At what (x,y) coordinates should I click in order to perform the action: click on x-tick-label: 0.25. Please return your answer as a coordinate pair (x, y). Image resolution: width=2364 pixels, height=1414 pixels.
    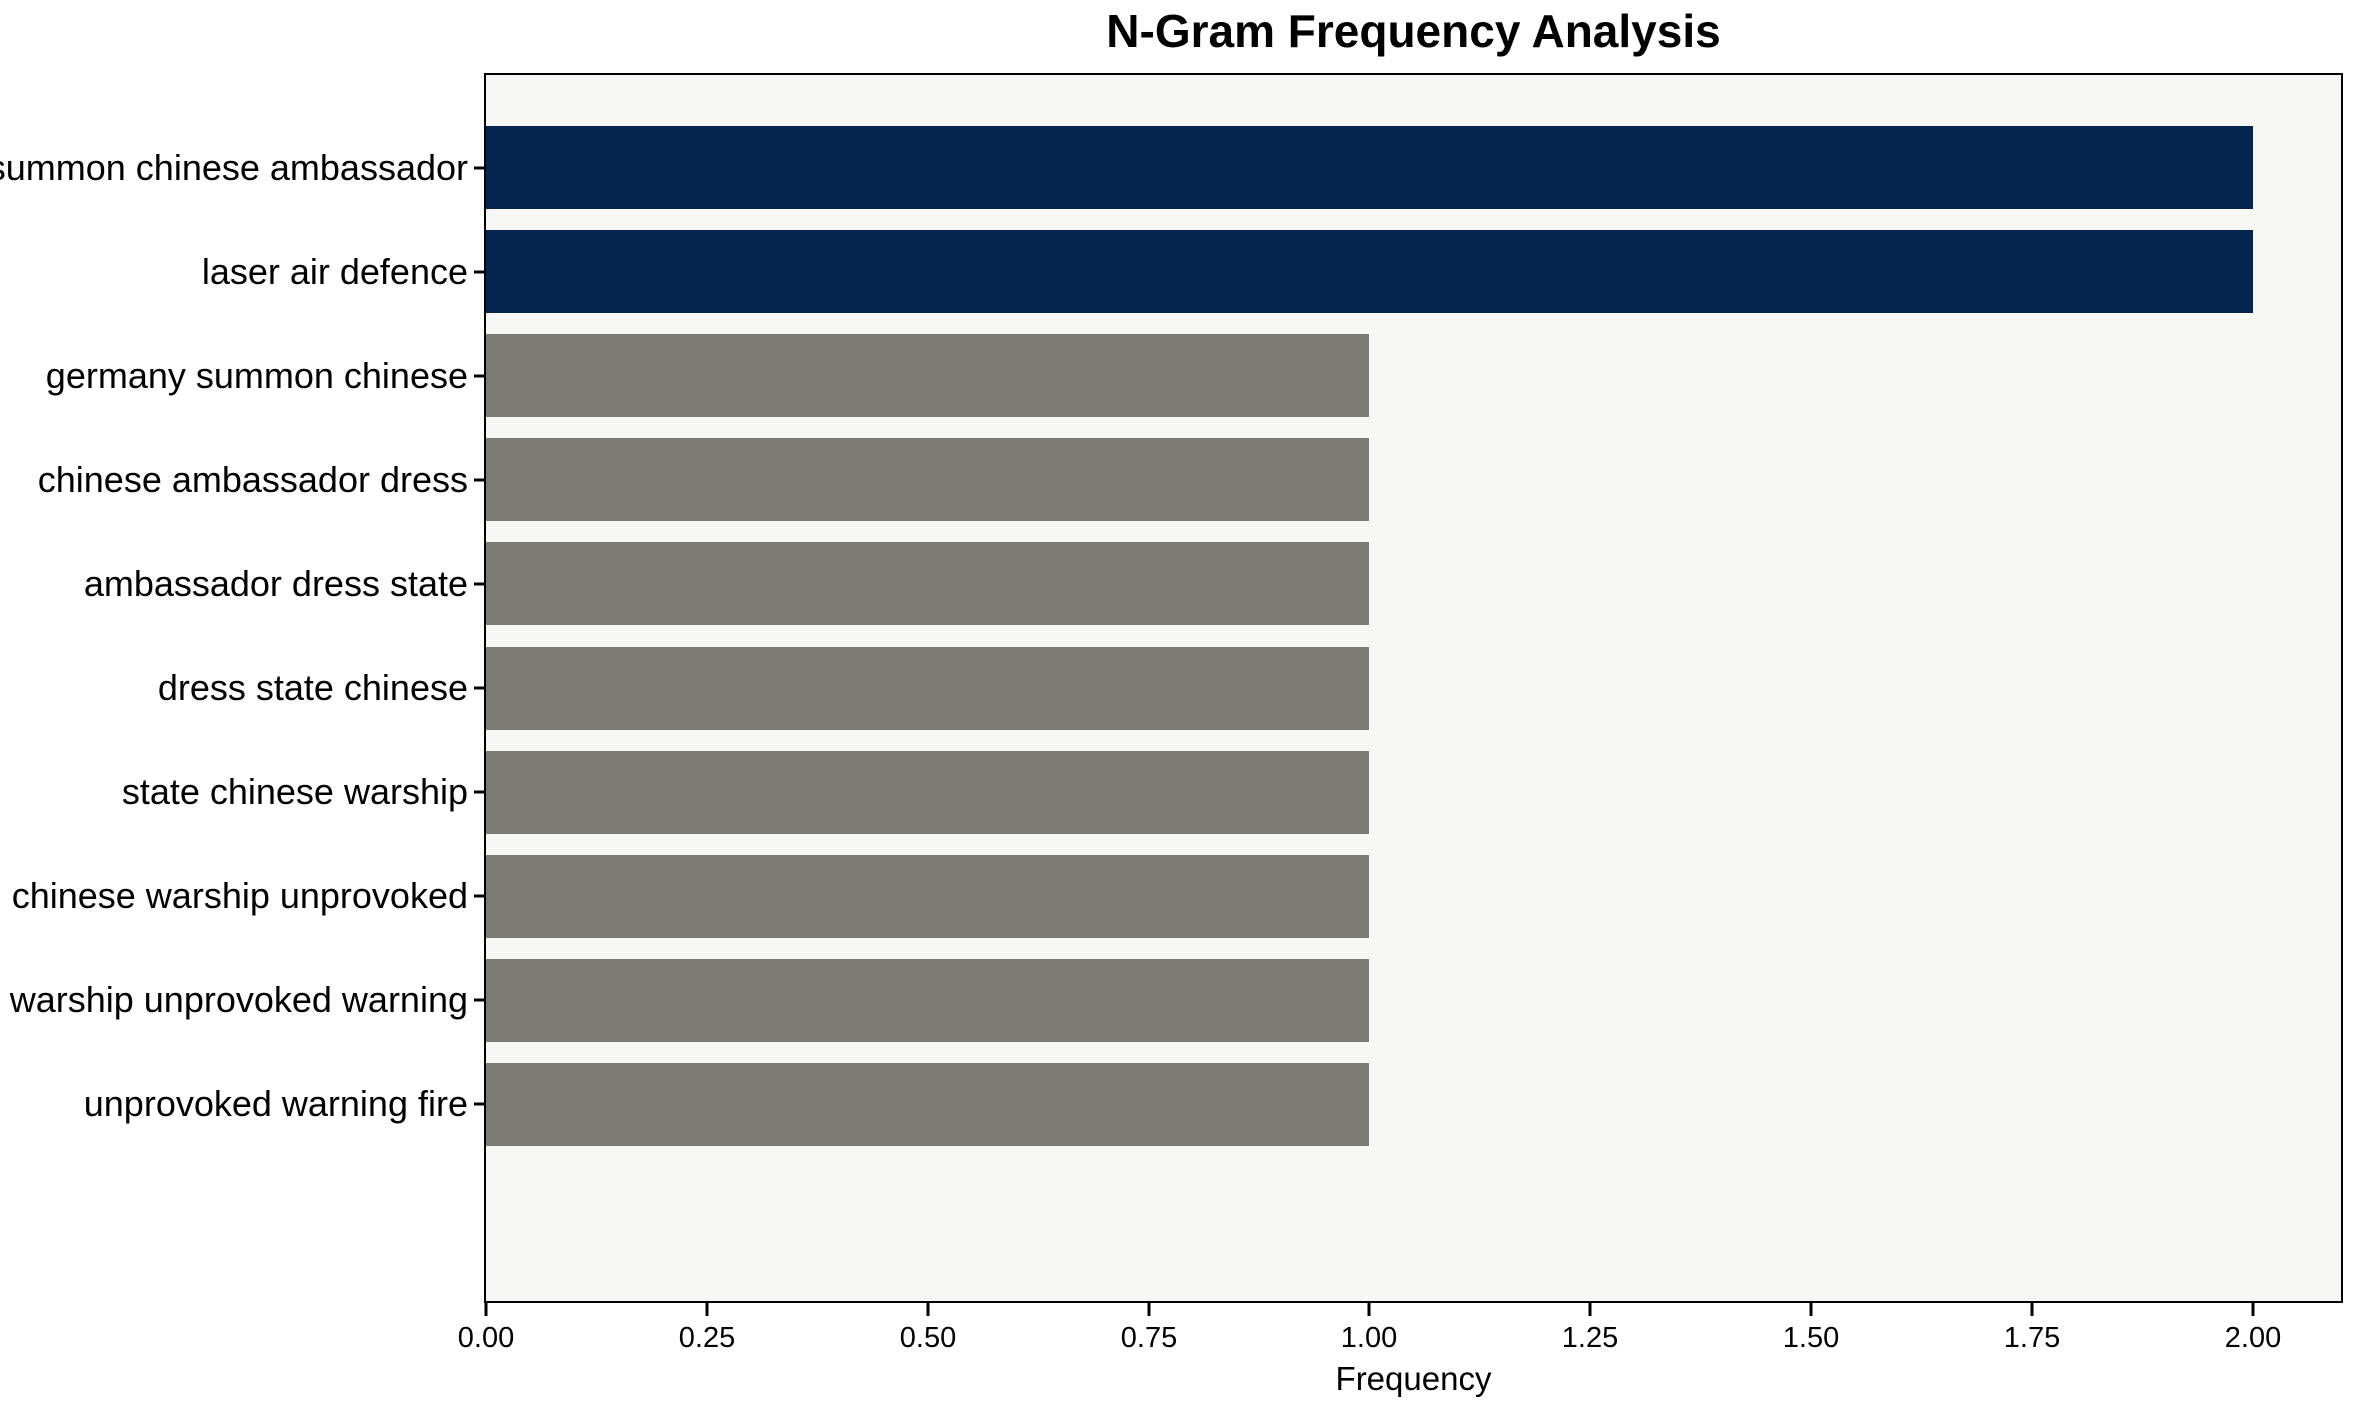
    Looking at the image, I should click on (707, 1338).